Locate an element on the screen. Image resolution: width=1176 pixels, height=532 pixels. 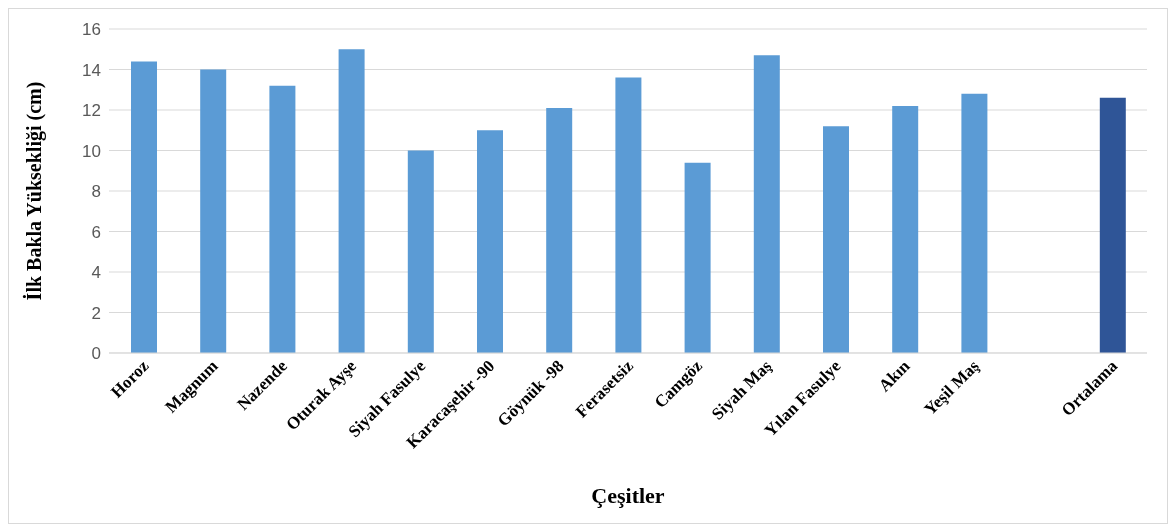
y-tick-label: 10 is located at coordinates (91, 151).